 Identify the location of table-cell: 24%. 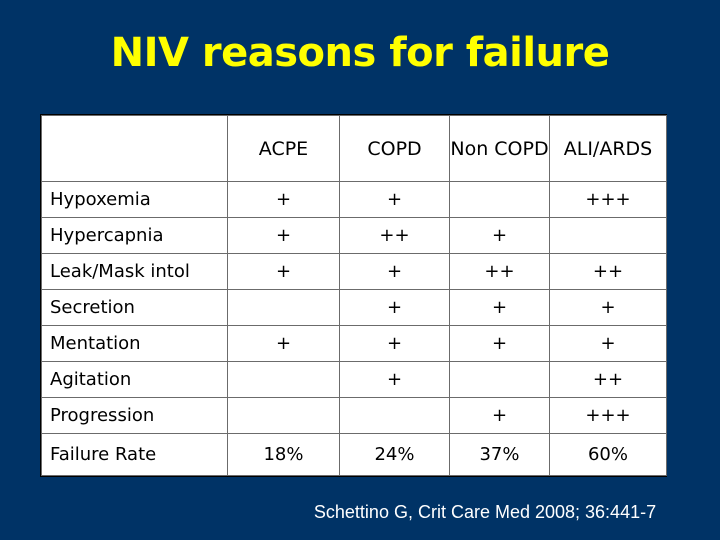
(394, 454).